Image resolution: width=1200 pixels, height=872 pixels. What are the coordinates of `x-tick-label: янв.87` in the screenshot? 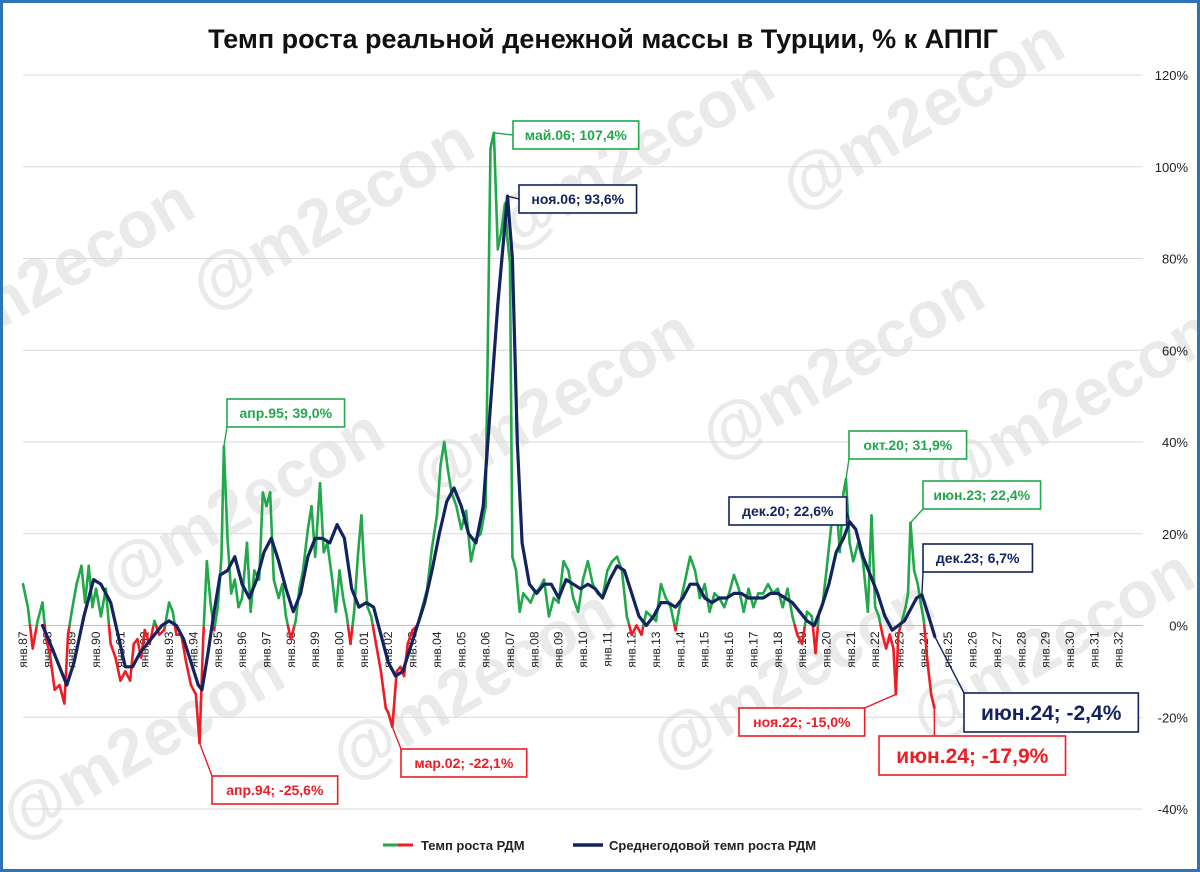 It's located at (23, 649).